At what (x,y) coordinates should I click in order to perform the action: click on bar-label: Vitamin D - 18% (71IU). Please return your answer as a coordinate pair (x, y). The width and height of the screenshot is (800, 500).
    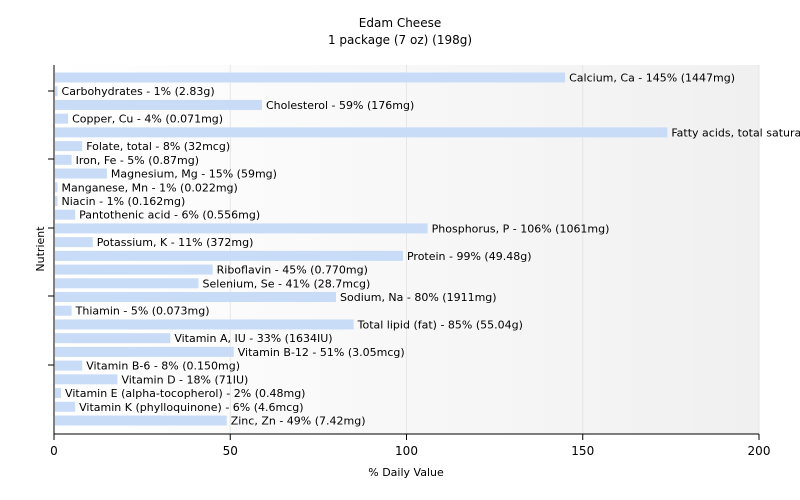
    Looking at the image, I should click on (184, 379).